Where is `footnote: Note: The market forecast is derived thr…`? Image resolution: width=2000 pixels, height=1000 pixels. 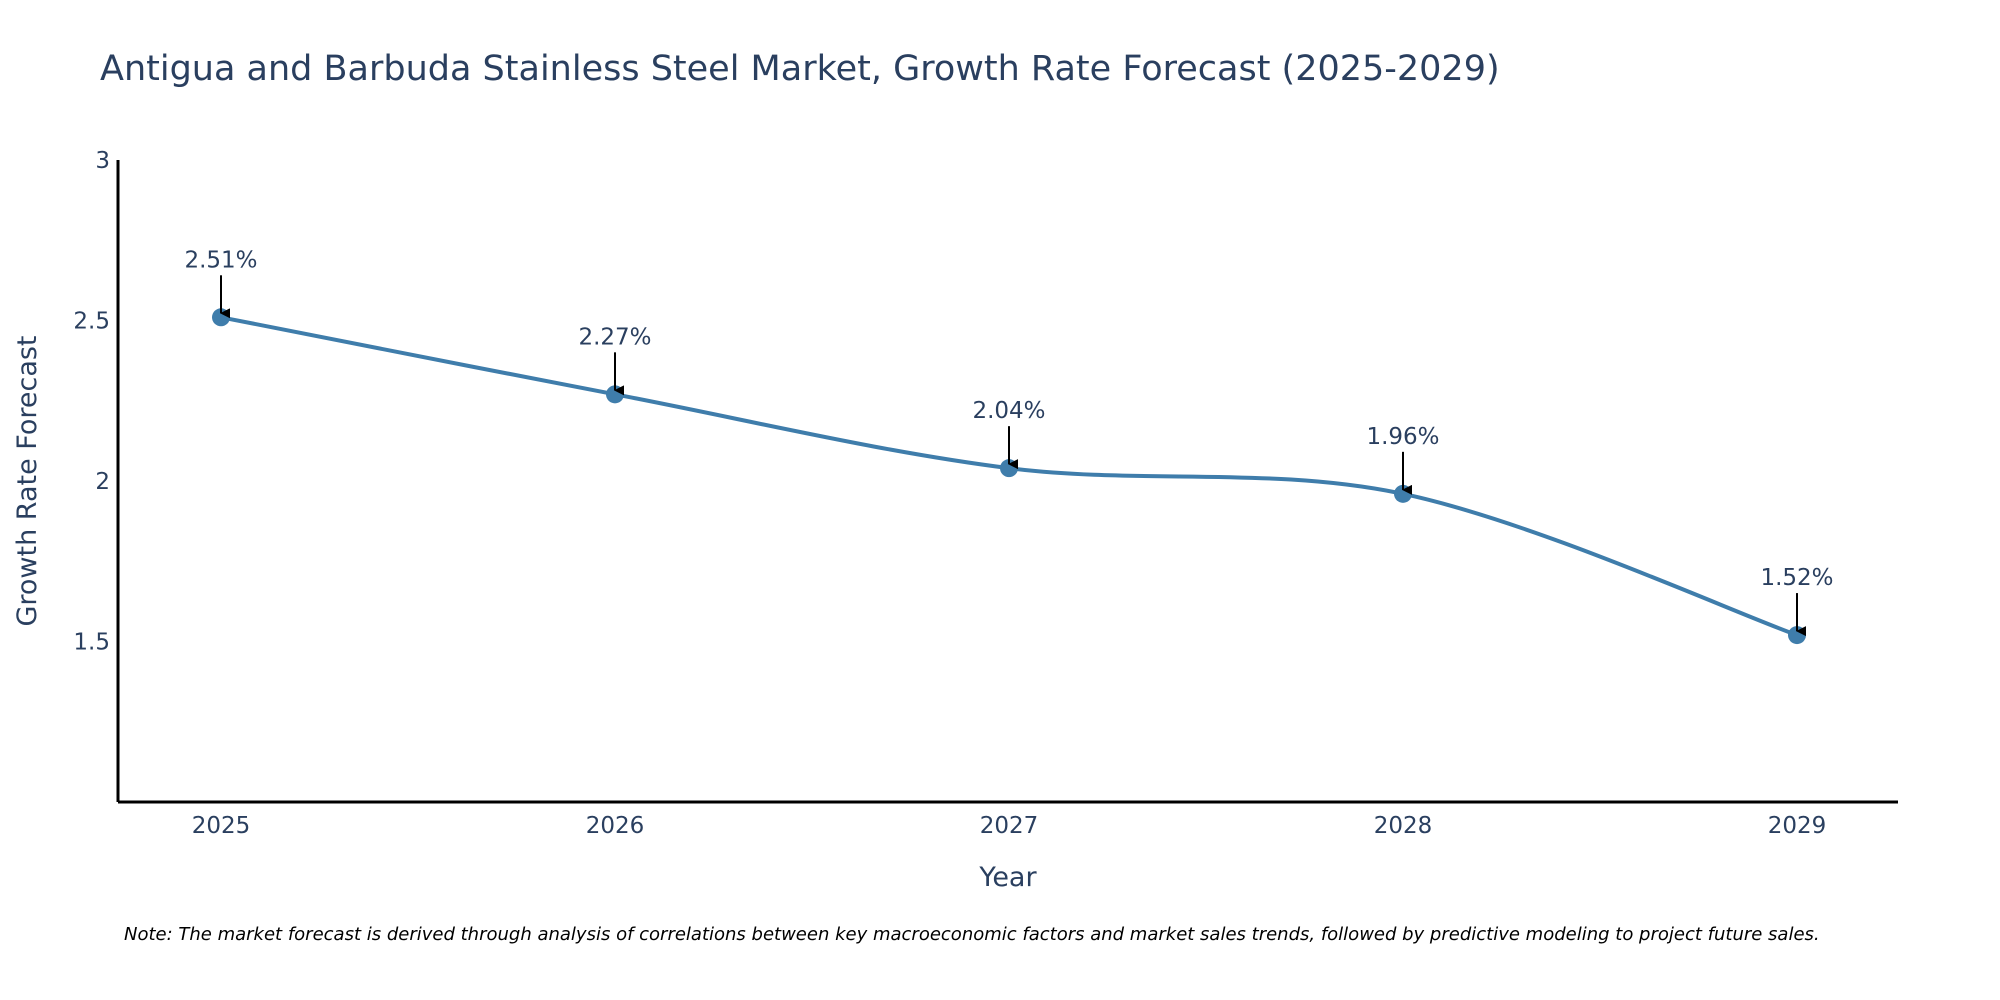 footnote: Note: The market forecast is derived thr… is located at coordinates (972, 934).